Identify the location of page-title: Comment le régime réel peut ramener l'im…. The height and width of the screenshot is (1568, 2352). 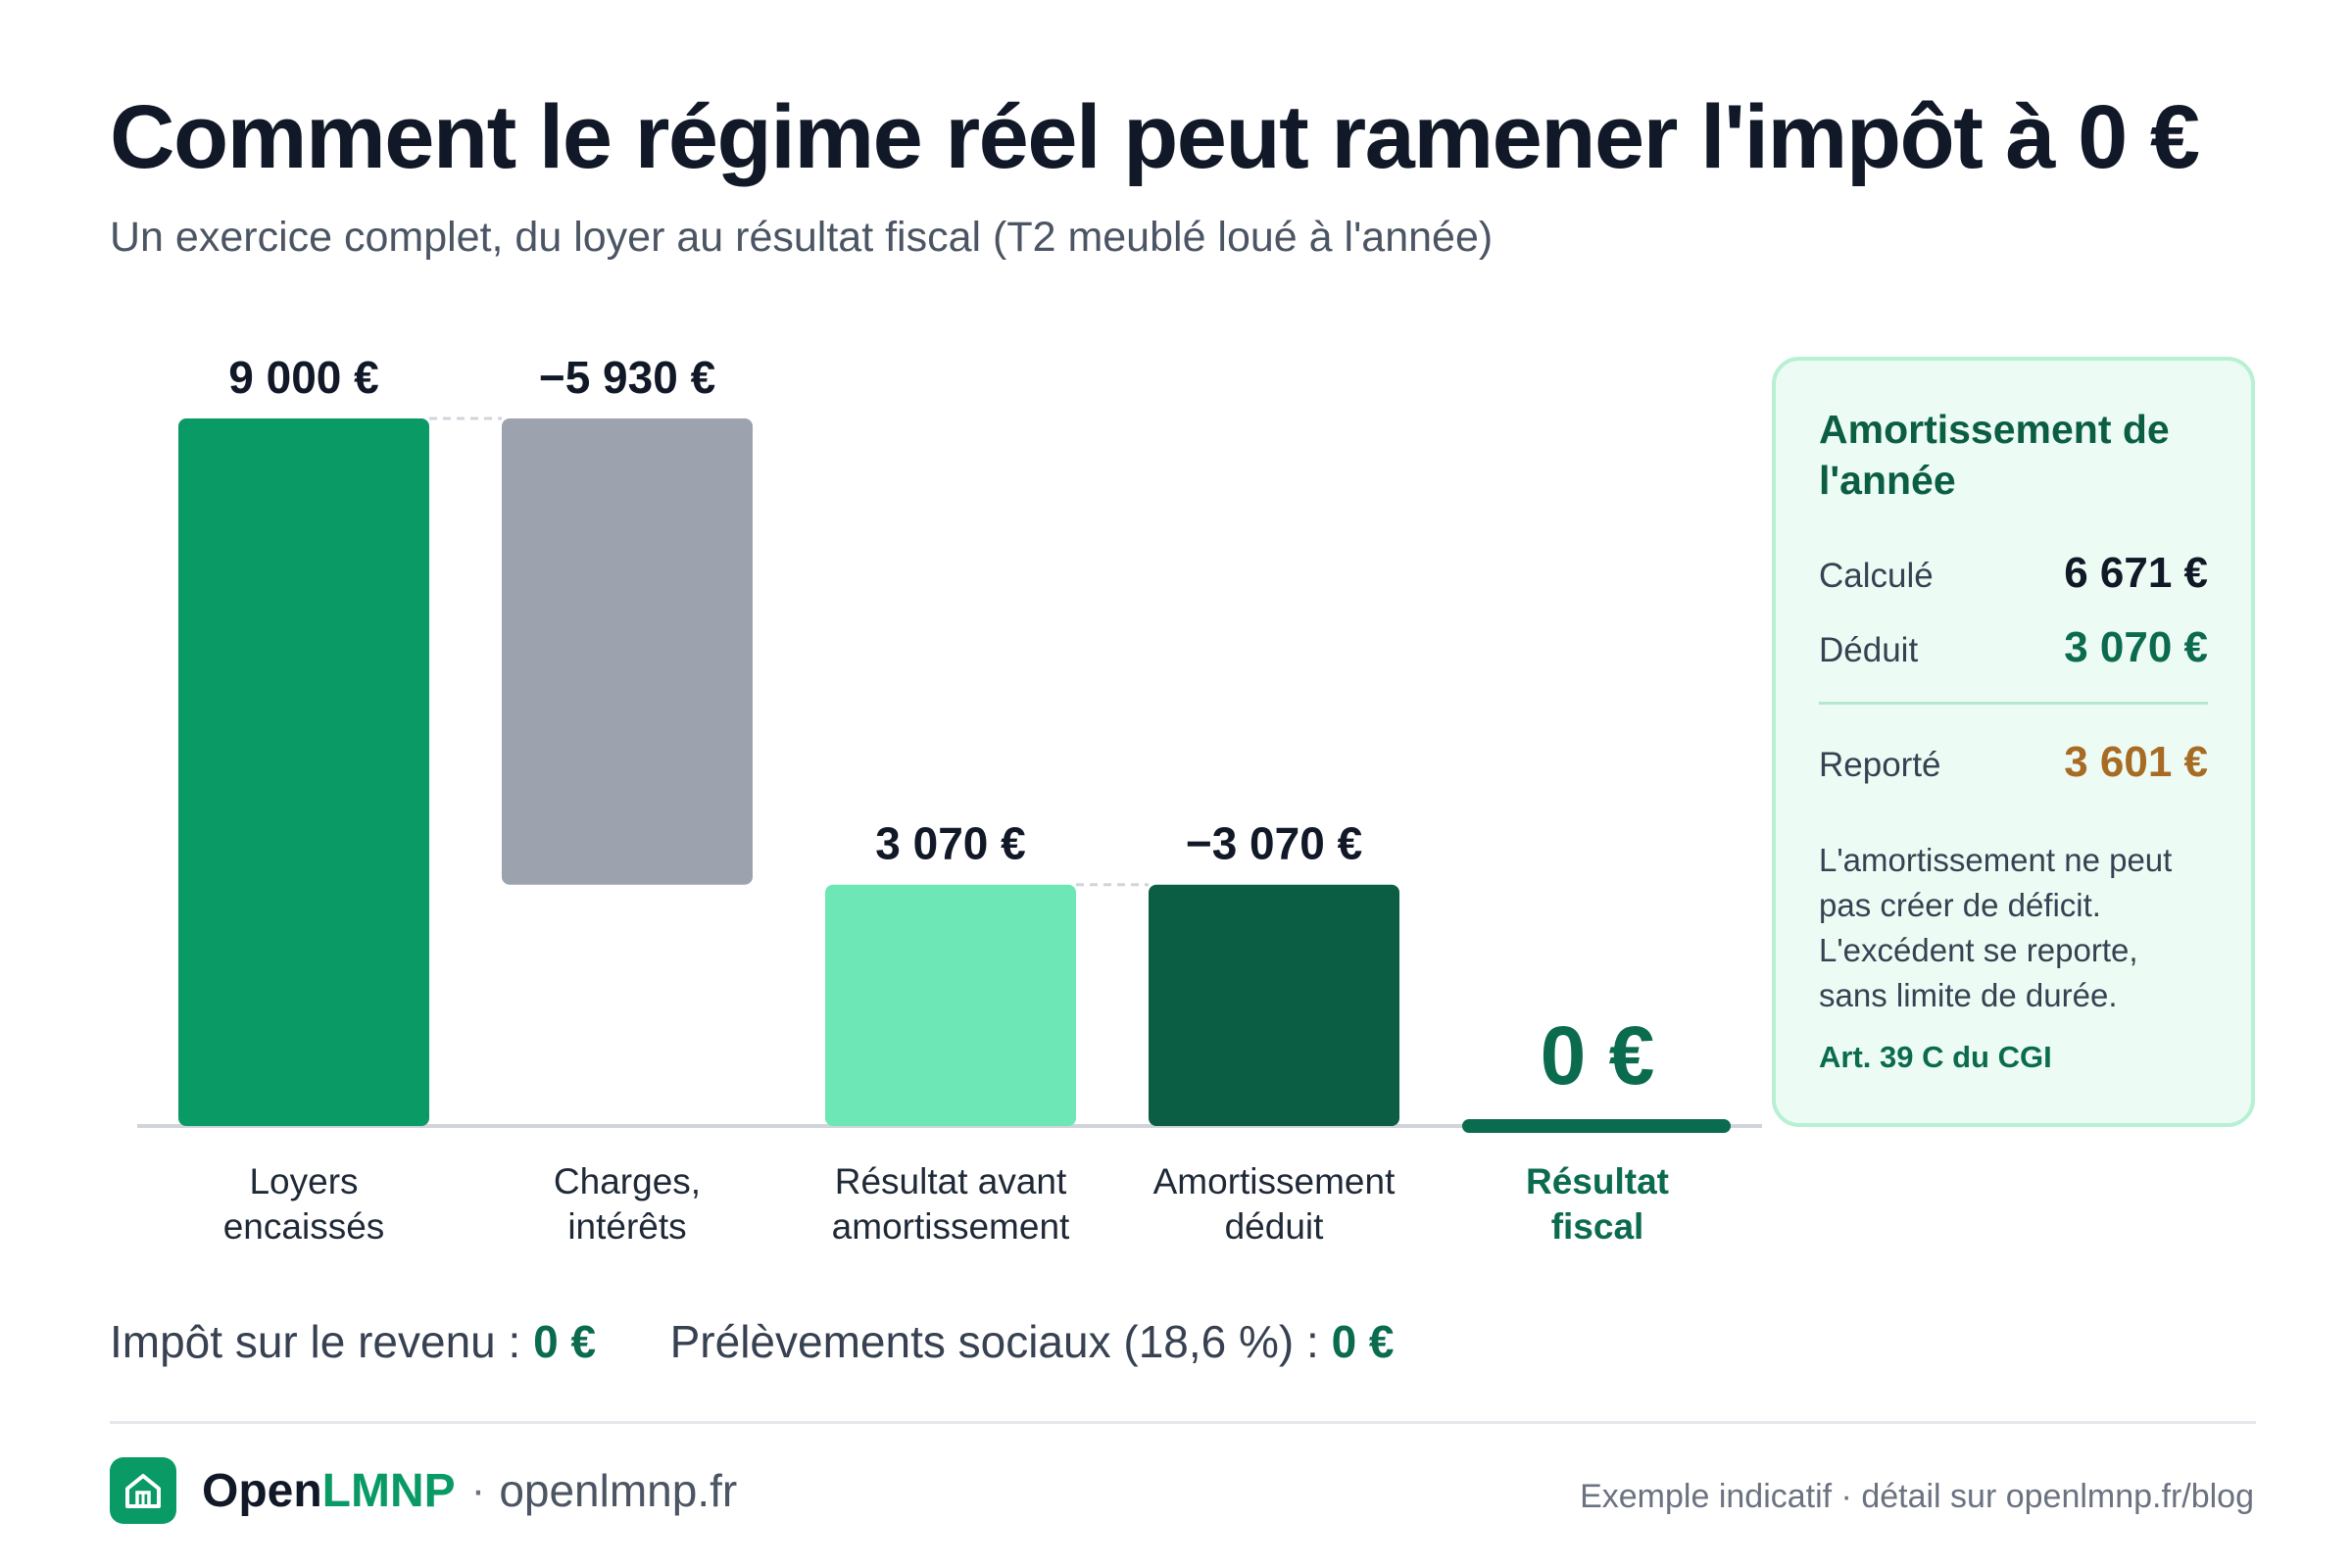
(1155, 137).